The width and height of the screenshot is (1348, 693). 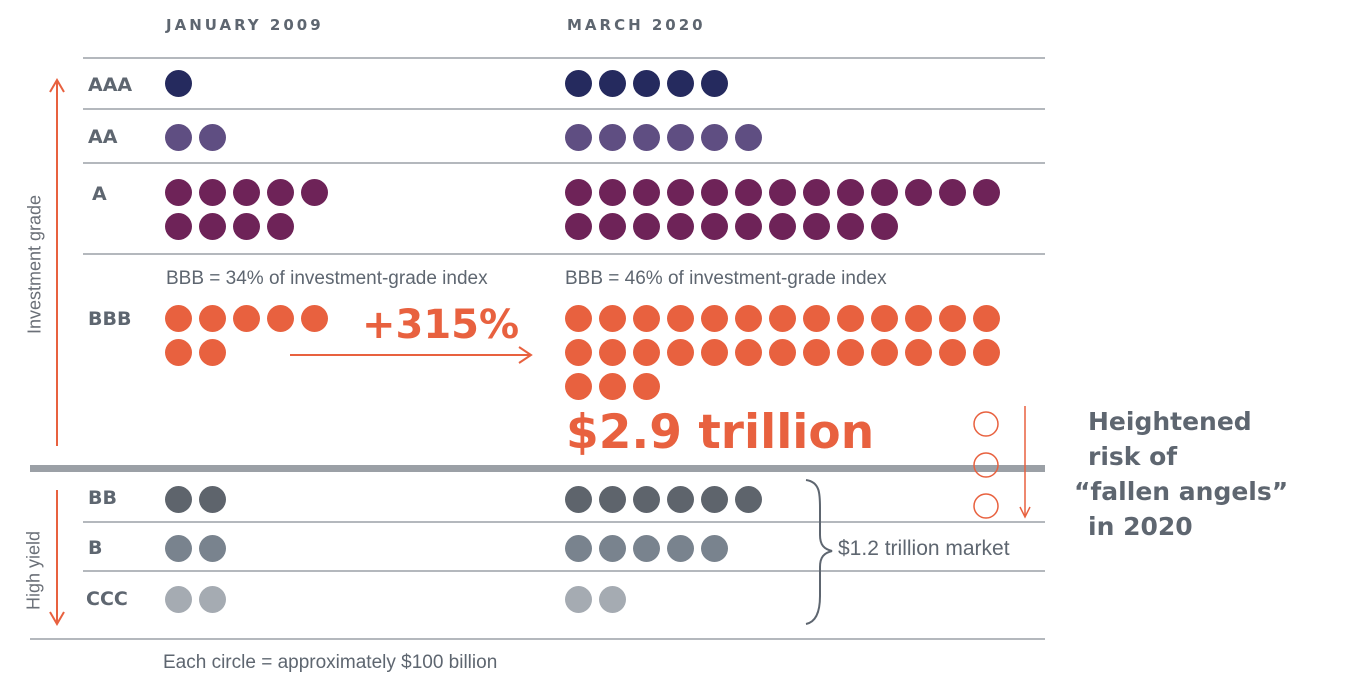 I want to click on rating-label-aaa: AAA, so click(x=110, y=85).